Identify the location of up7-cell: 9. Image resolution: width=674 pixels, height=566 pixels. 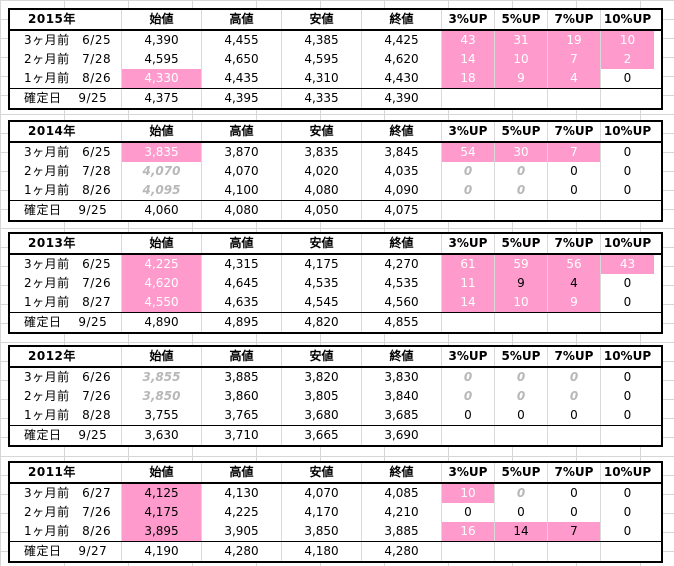
(574, 302).